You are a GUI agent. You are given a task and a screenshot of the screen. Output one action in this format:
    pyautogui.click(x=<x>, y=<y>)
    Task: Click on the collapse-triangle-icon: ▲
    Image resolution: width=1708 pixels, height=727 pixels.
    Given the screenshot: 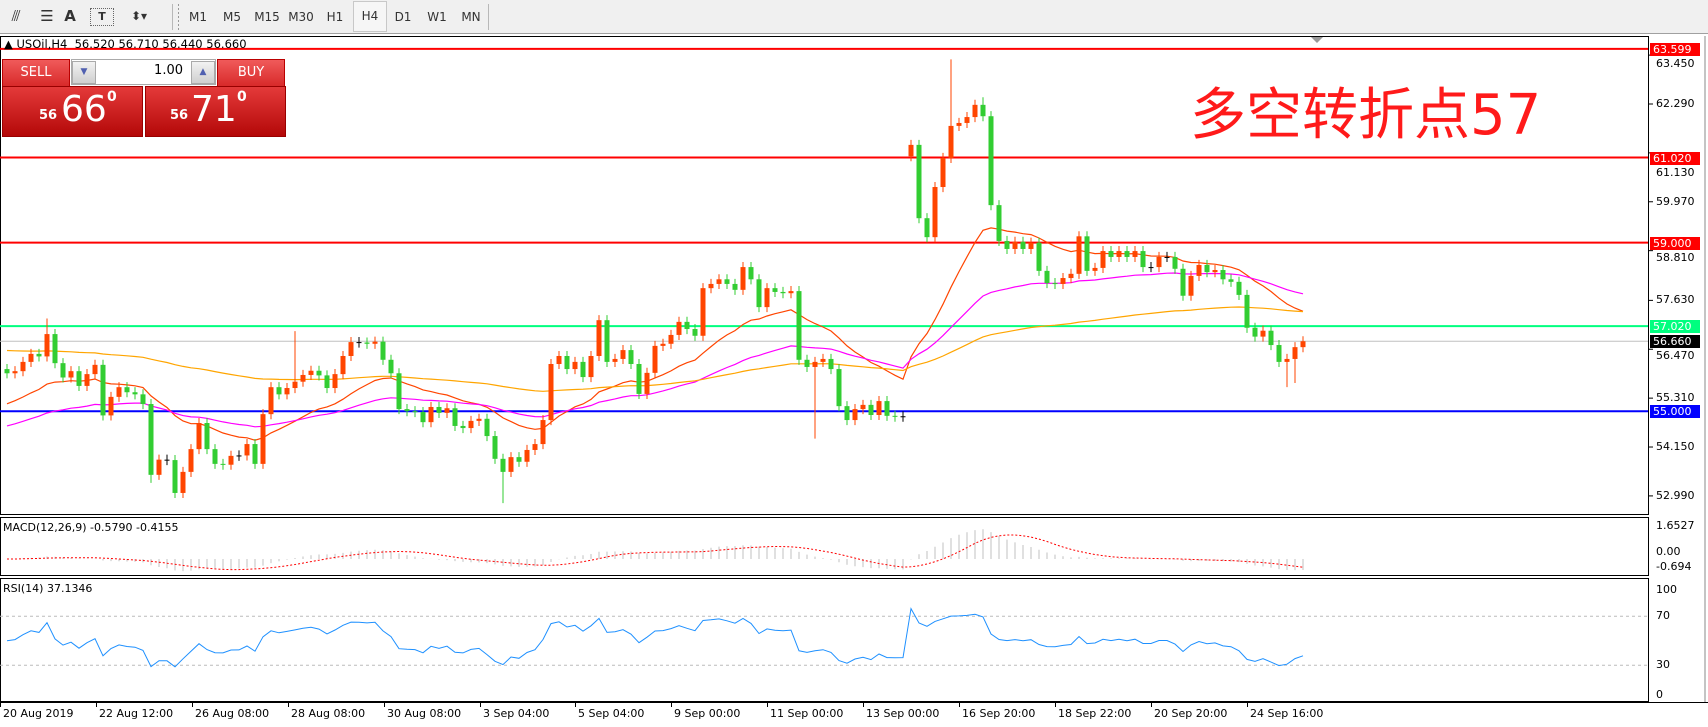 What is the action you would take?
    pyautogui.click(x=10, y=44)
    